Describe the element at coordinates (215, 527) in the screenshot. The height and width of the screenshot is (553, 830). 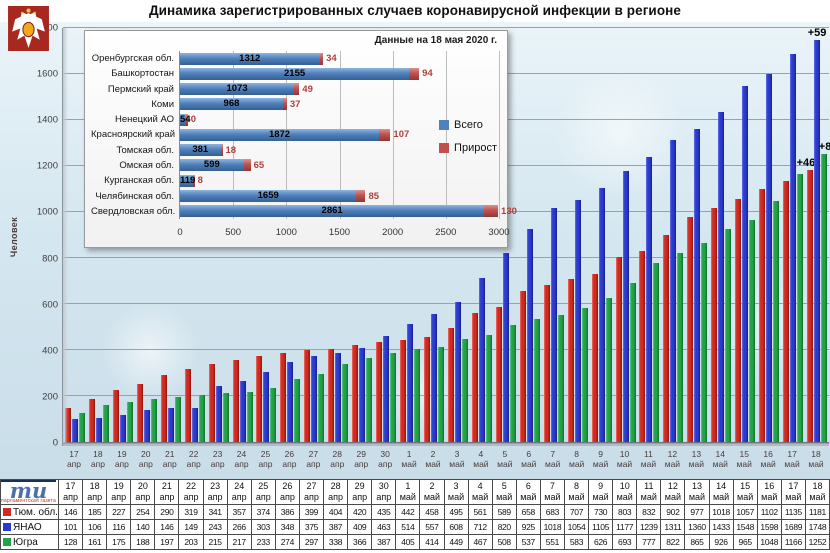
I see `table-cell: 243` at that location.